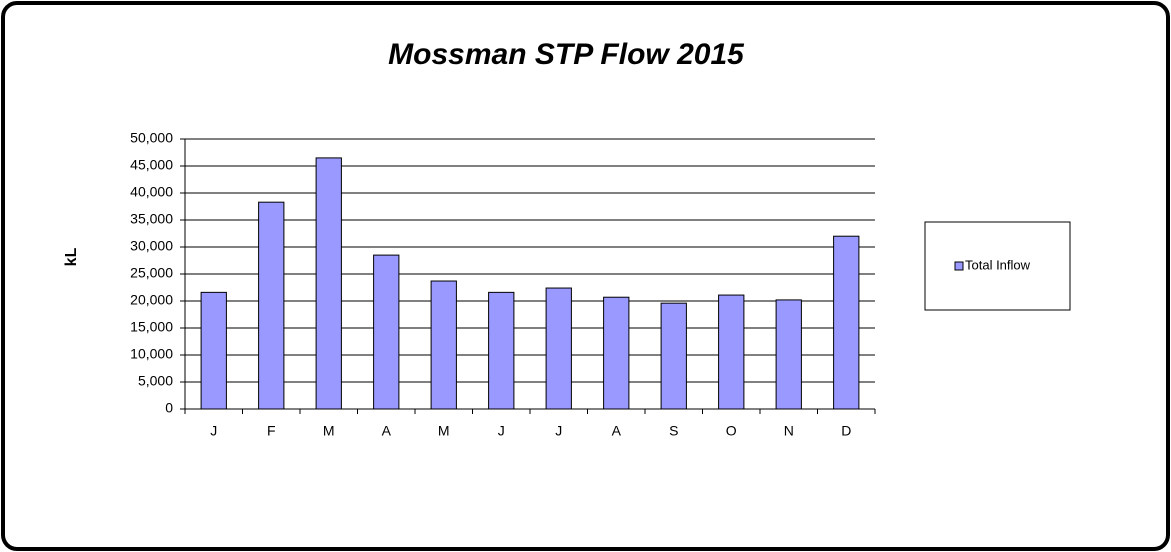  Describe the element at coordinates (673, 431) in the screenshot. I see `x-tick-label: S` at that location.